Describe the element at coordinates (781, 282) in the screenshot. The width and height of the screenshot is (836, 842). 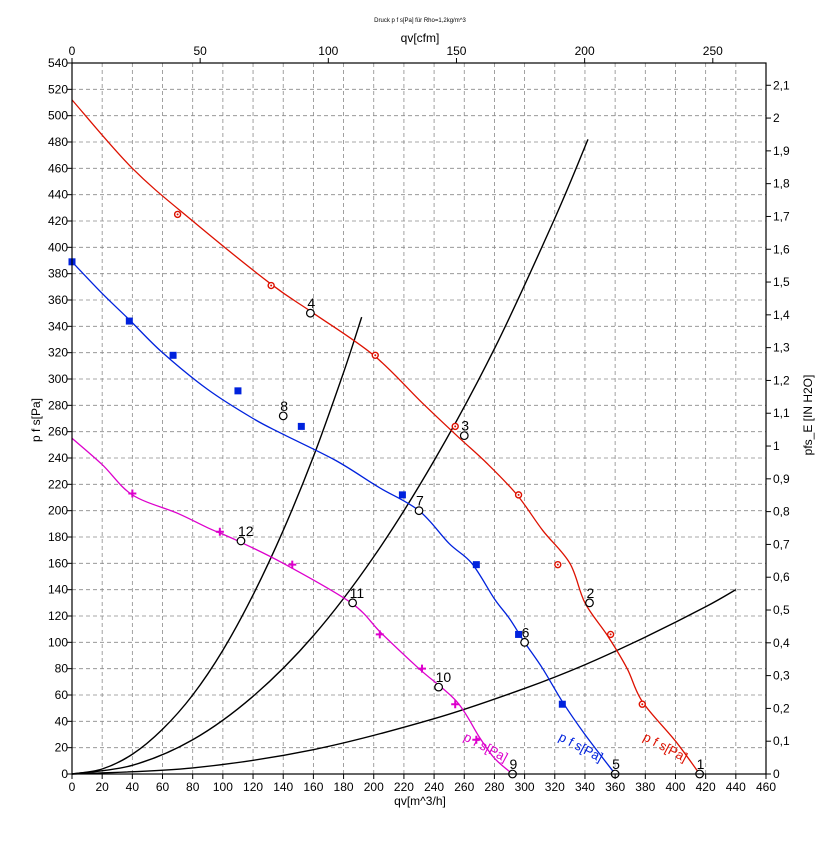
I see `right-tick-label: 1,5` at that location.